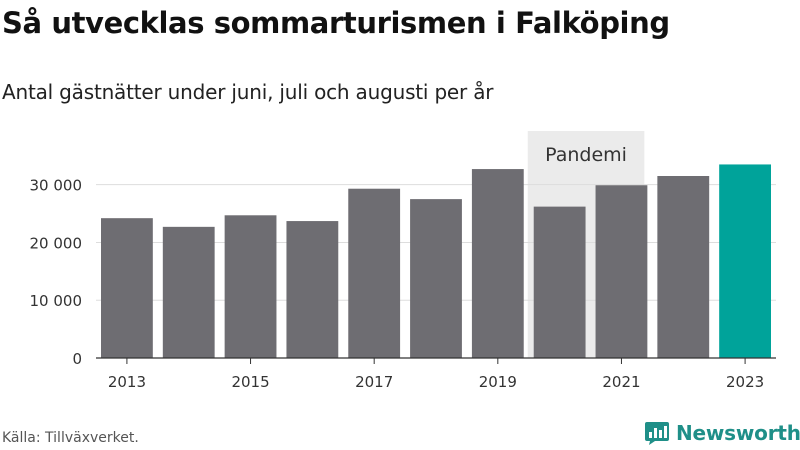 This screenshot has height=450, width=800. What do you see at coordinates (312, 289) in the screenshot?
I see `bar-2016` at bounding box center [312, 289].